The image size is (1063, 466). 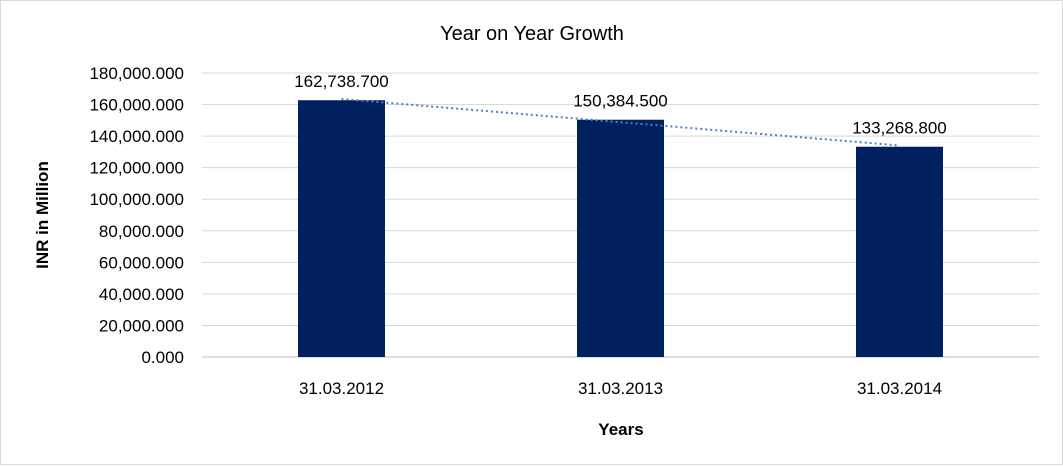 What do you see at coordinates (620, 429) in the screenshot?
I see `x-axis-title: Years` at bounding box center [620, 429].